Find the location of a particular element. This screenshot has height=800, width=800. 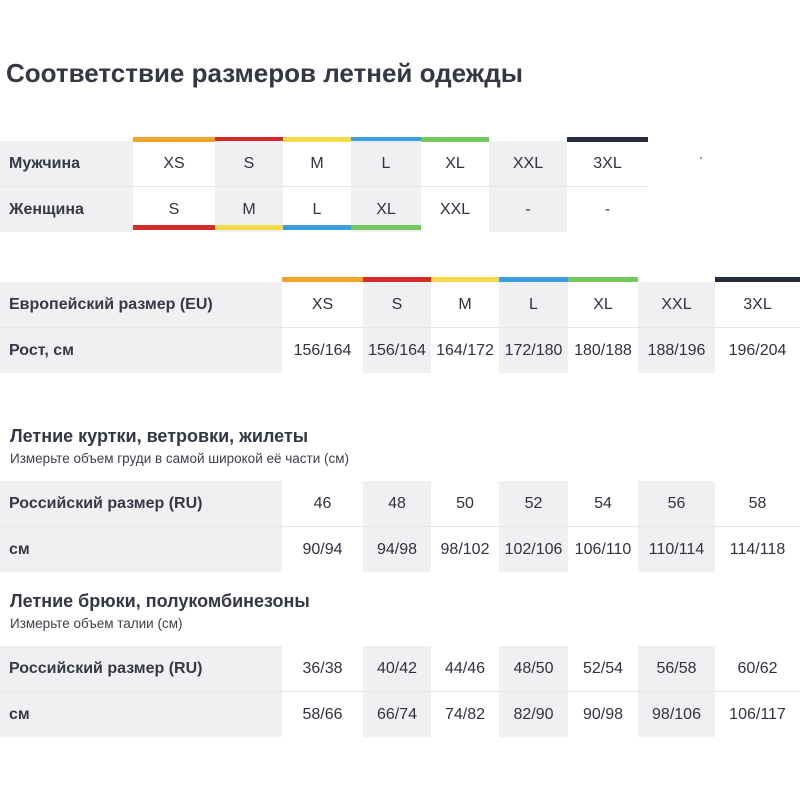

jackets-cm-label: см is located at coordinates (141, 549).